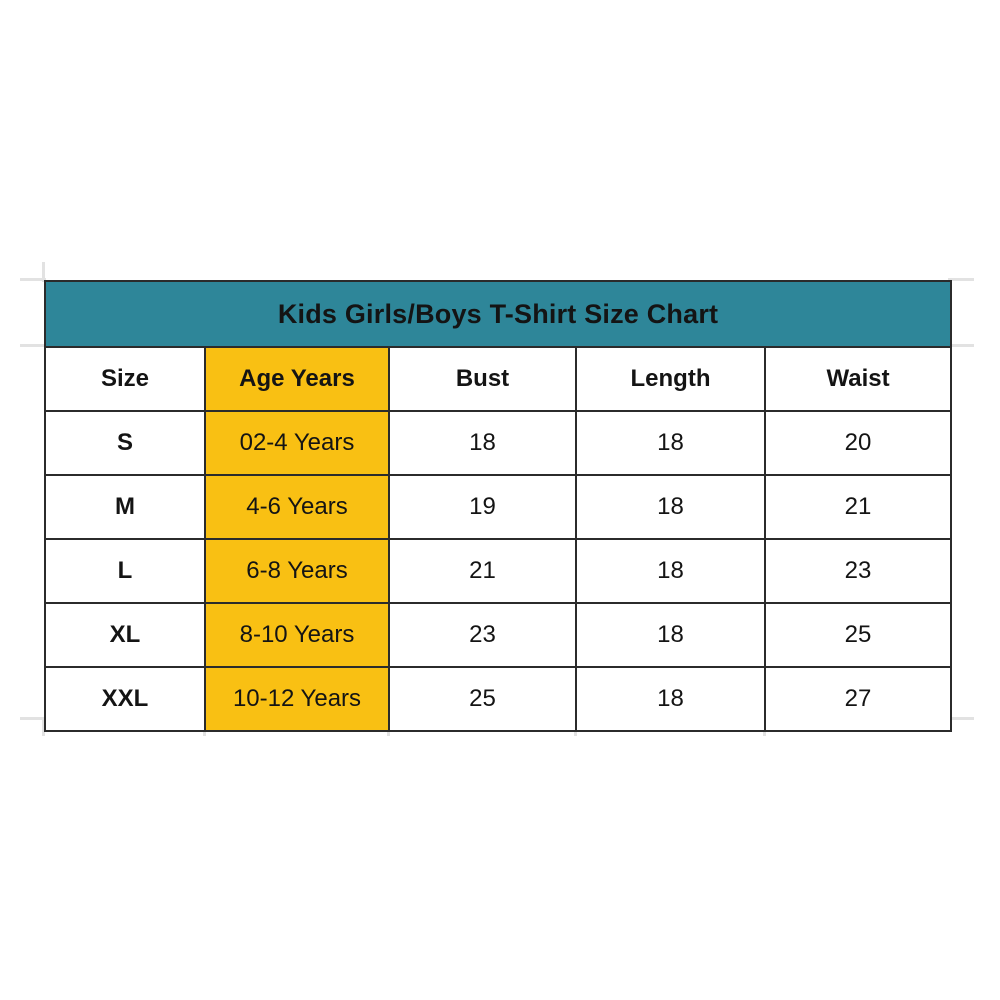 Image resolution: width=1000 pixels, height=1000 pixels. Describe the element at coordinates (961, 279) in the screenshot. I see `gridline-stub-top-right-horizontal` at that location.